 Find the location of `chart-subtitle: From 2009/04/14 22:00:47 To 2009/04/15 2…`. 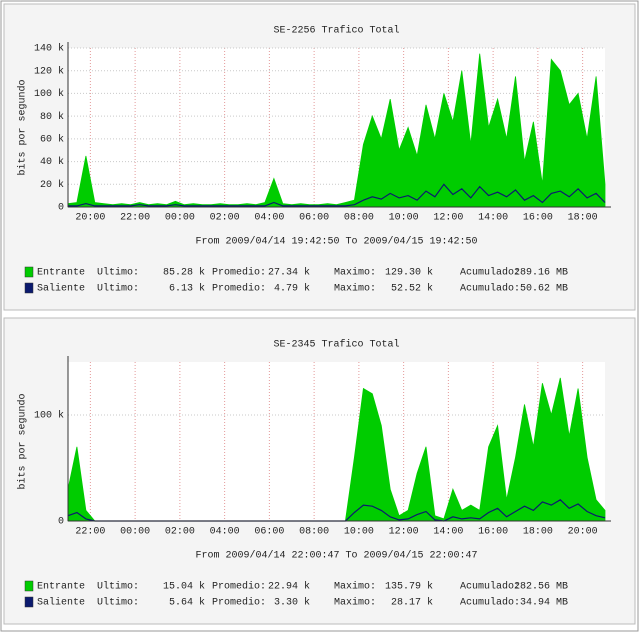

chart-subtitle: From 2009/04/14 22:00:47 To 2009/04/15 2… is located at coordinates (336, 556).